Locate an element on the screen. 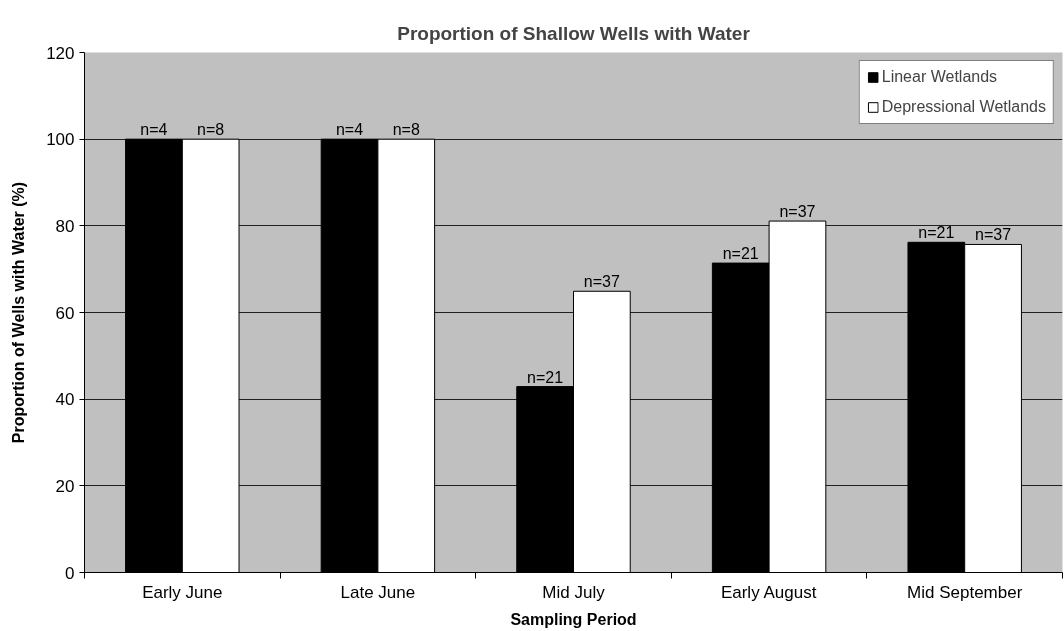 The image size is (1064, 631). y-tick-label: 60 is located at coordinates (65, 313).